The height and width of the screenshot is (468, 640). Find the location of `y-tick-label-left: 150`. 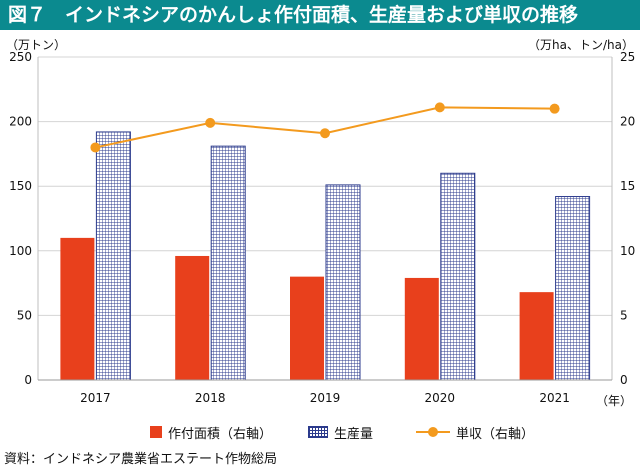

y-tick-label-left: 150 is located at coordinates (20, 186).